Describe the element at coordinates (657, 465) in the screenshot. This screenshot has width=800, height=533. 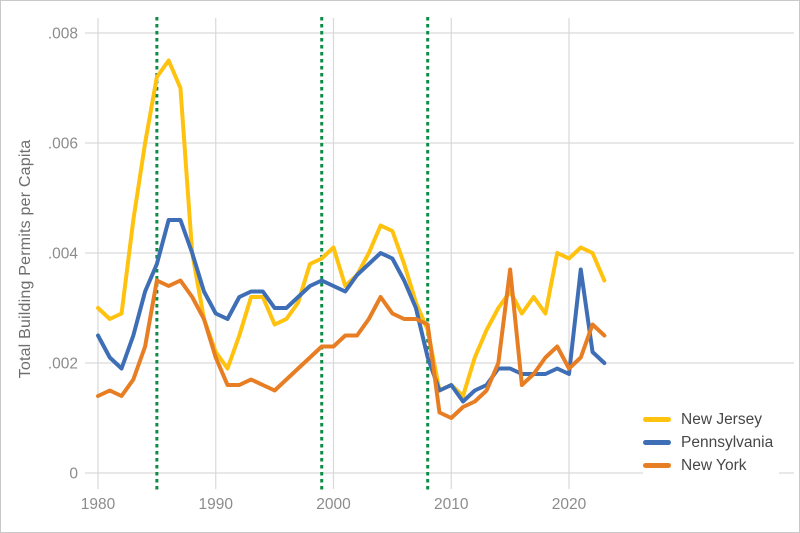
I see `legend-swatch-new-york` at that location.